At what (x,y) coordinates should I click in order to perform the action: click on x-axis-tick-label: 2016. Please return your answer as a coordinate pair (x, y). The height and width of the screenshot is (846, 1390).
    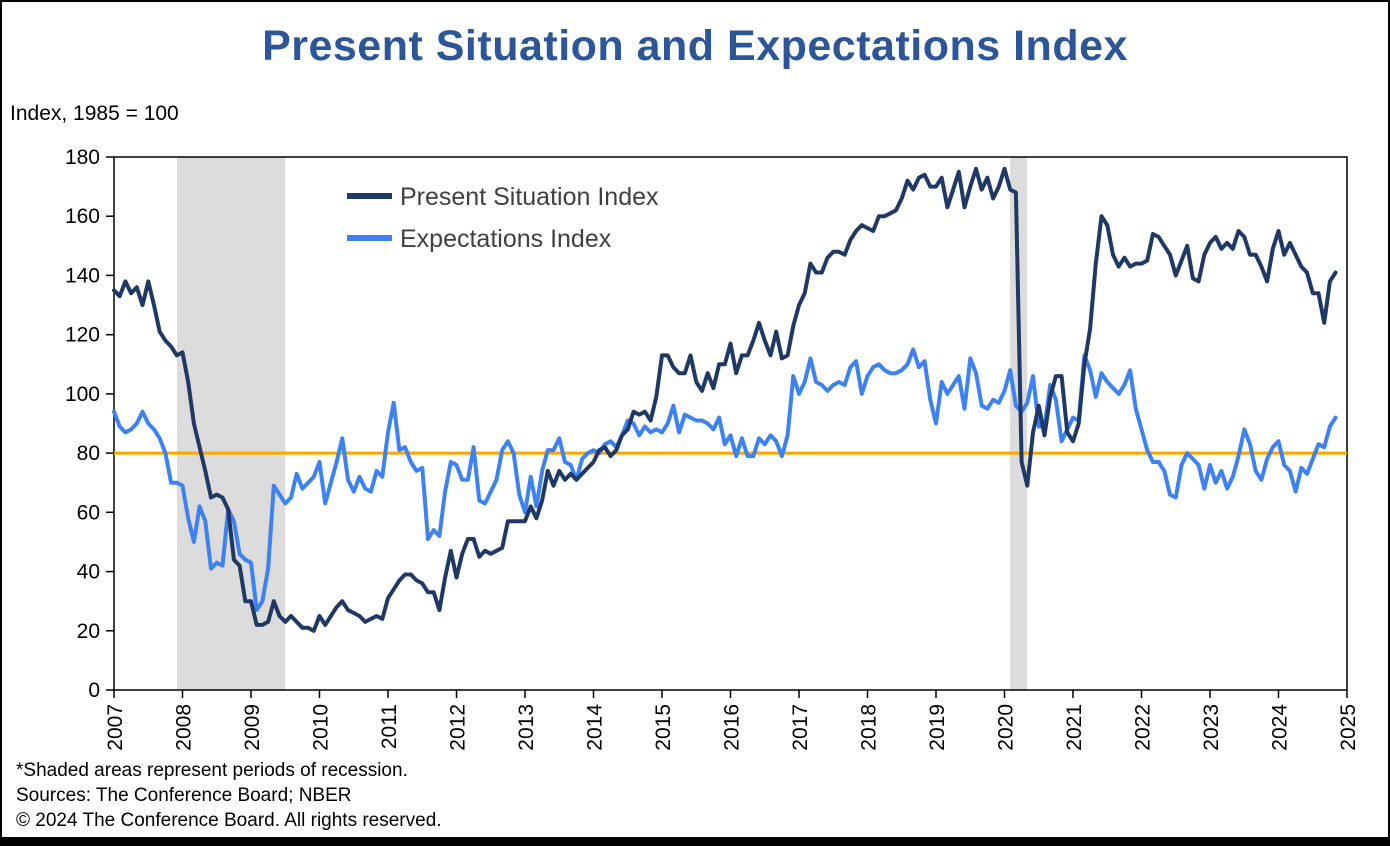
    Looking at the image, I should click on (732, 727).